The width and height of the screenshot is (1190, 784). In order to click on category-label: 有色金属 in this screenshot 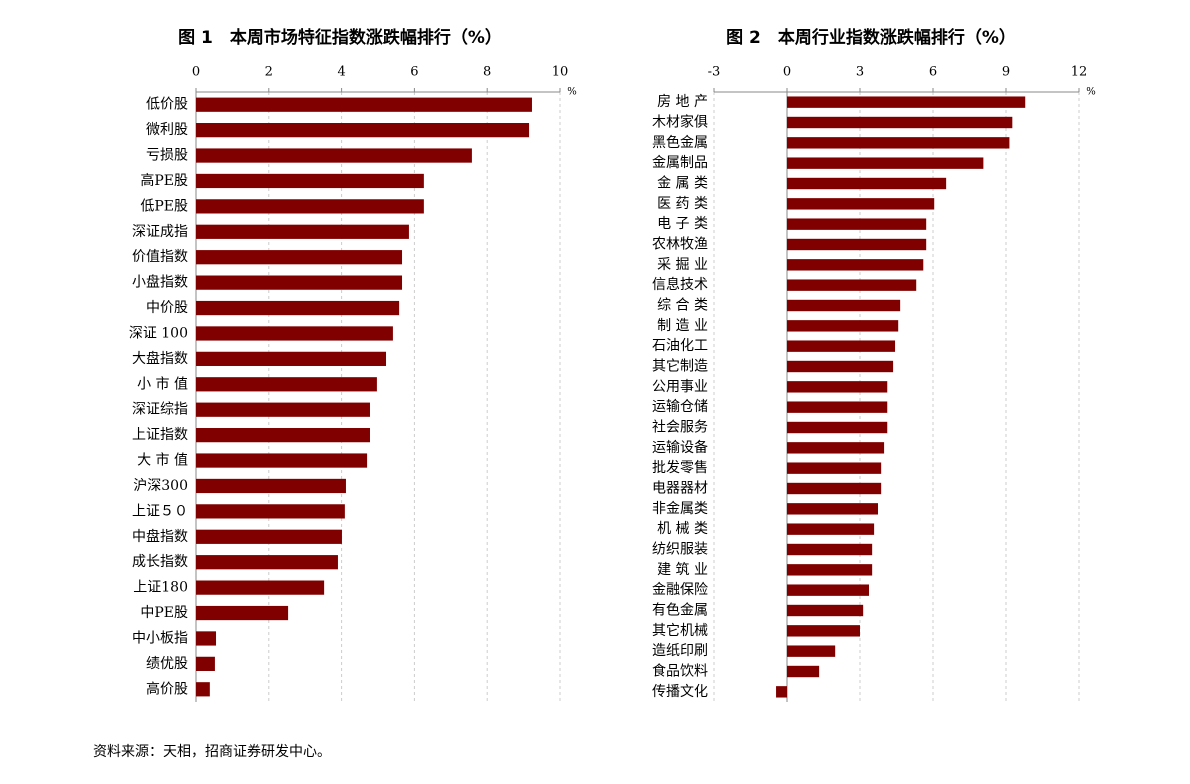, I will do `click(680, 610)`.